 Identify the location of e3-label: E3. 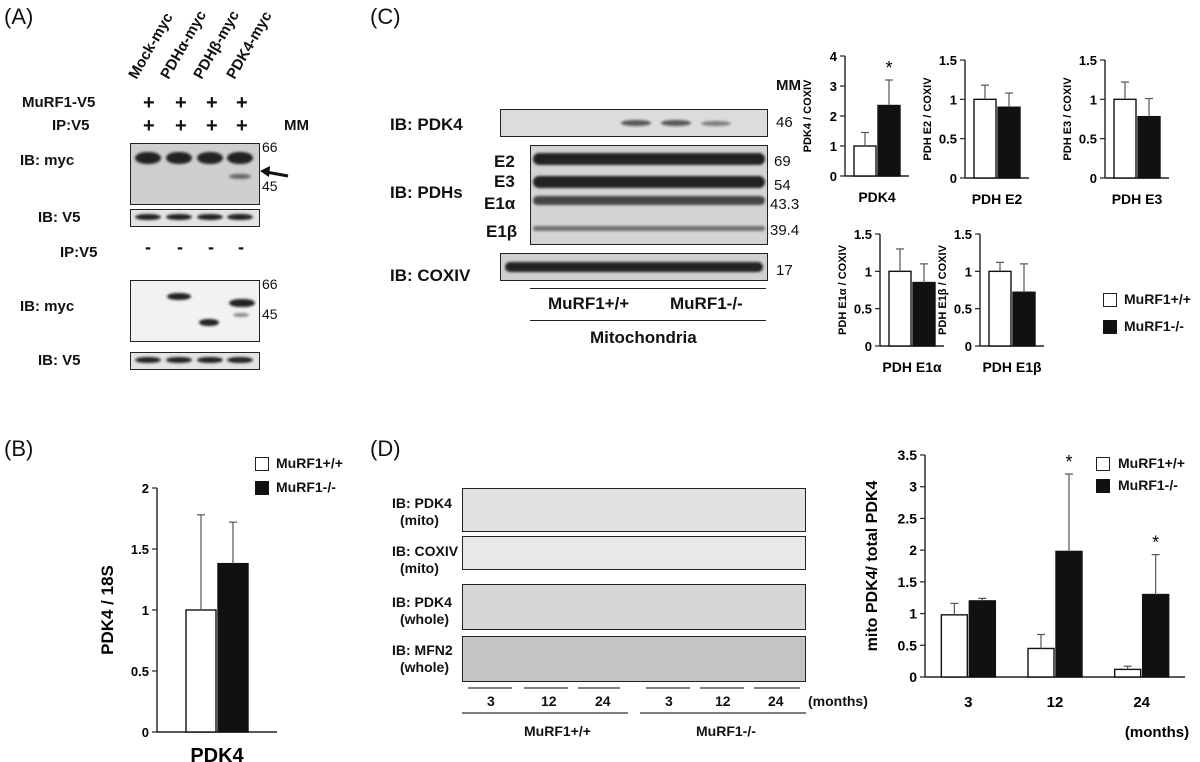
(504, 181).